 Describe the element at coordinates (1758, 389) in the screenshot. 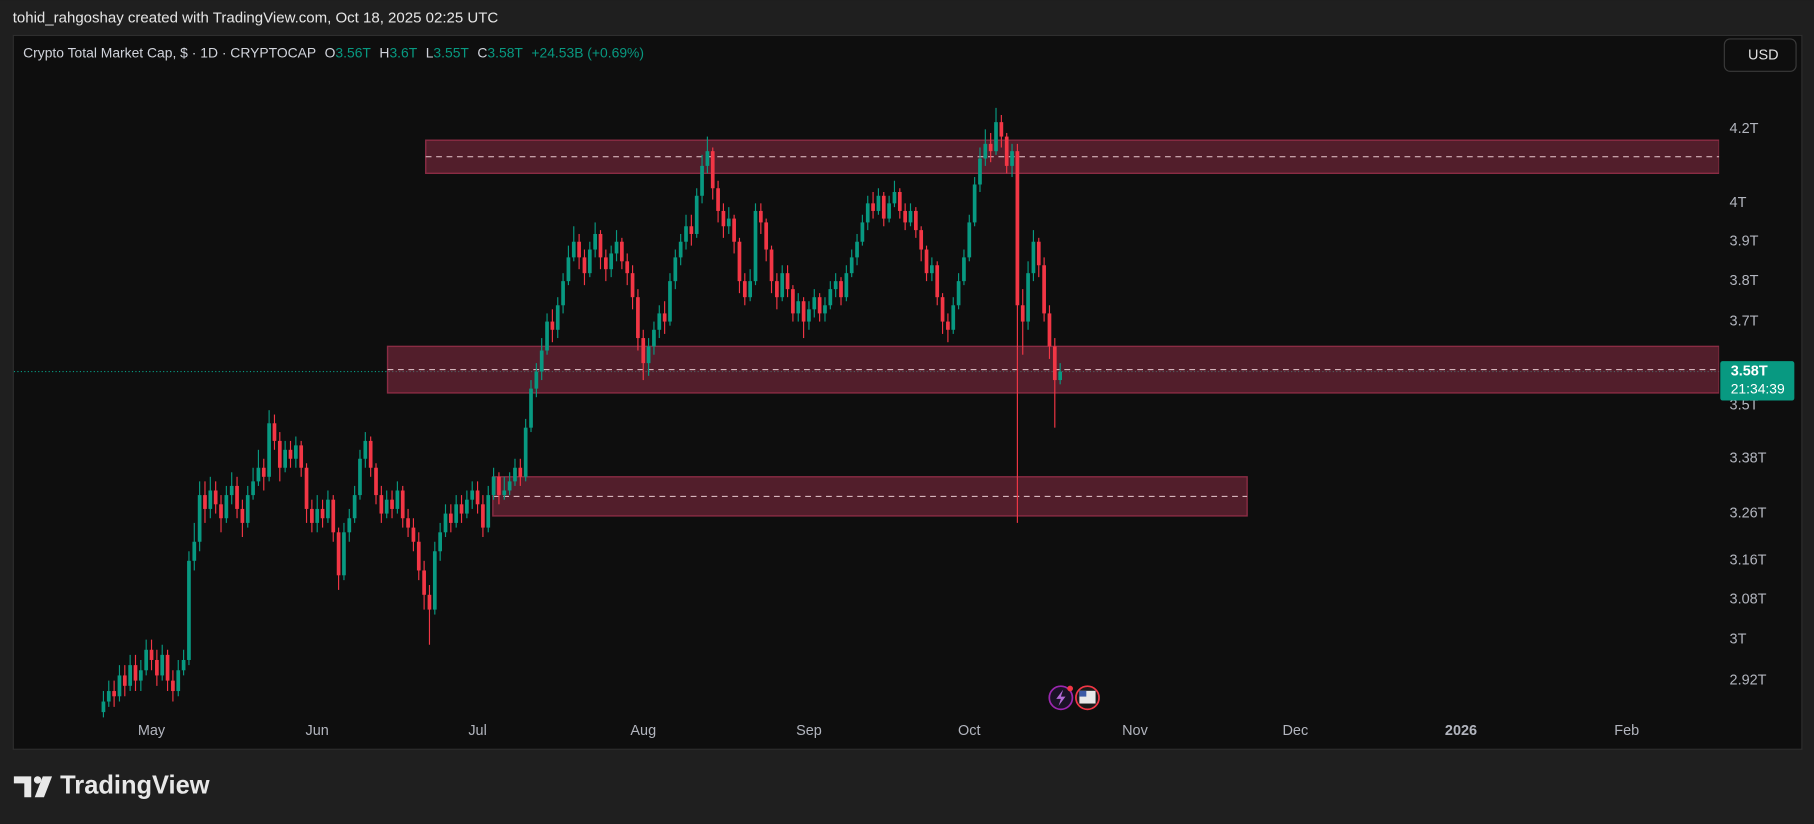

I see `countdown: 21:34:39` at that location.